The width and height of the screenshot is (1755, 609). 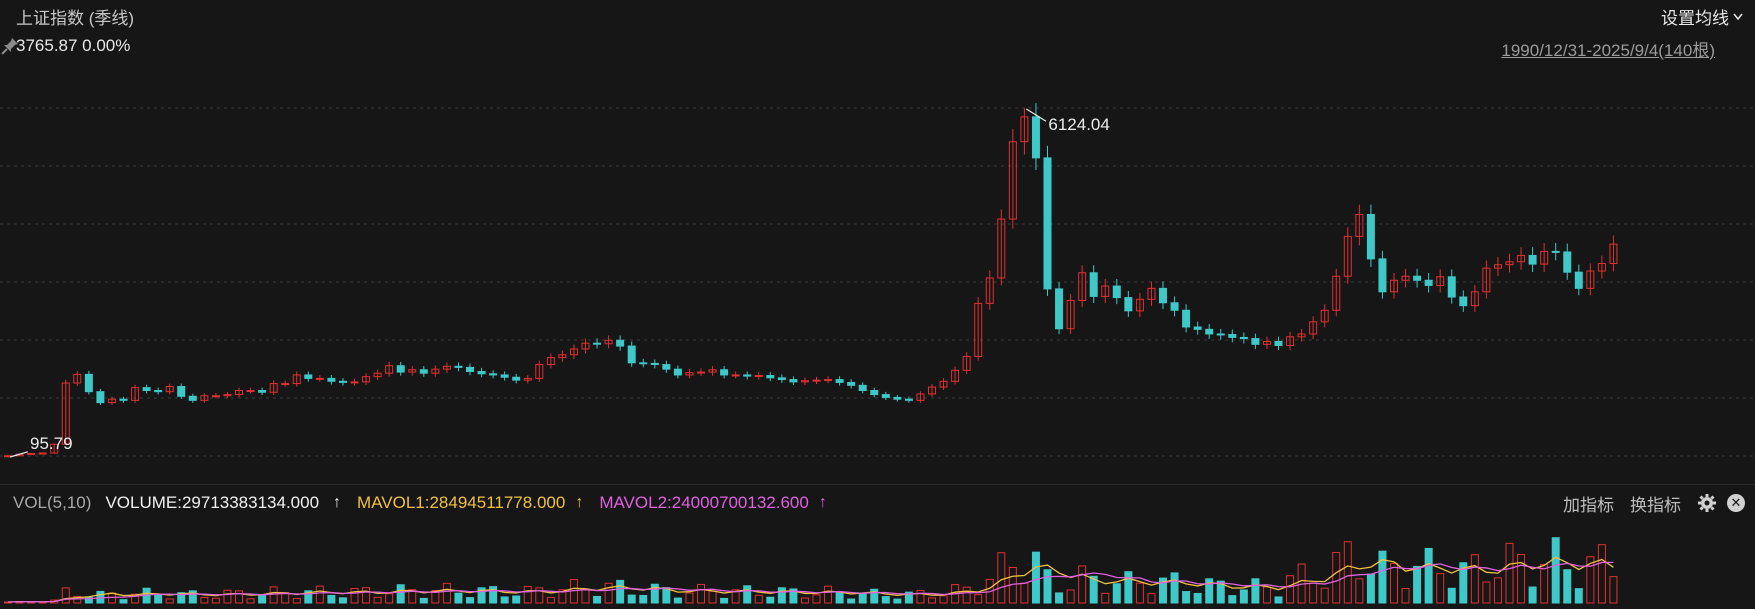 I want to click on gear-icon, so click(x=1707, y=503).